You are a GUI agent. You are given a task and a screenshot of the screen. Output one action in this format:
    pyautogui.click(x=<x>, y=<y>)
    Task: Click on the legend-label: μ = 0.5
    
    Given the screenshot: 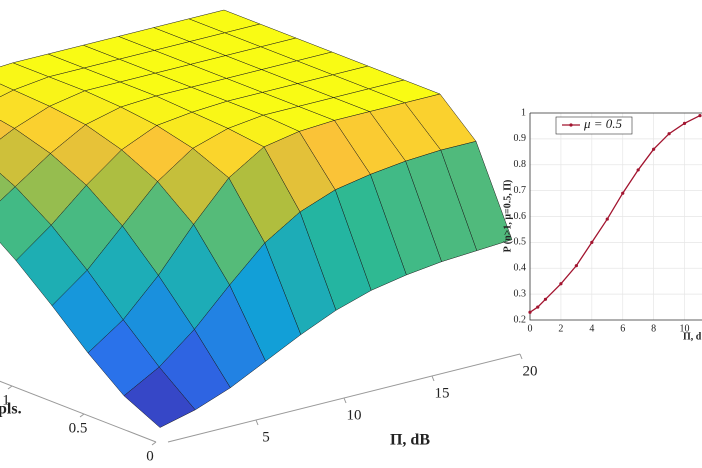 What is the action you would take?
    pyautogui.click(x=603, y=123)
    